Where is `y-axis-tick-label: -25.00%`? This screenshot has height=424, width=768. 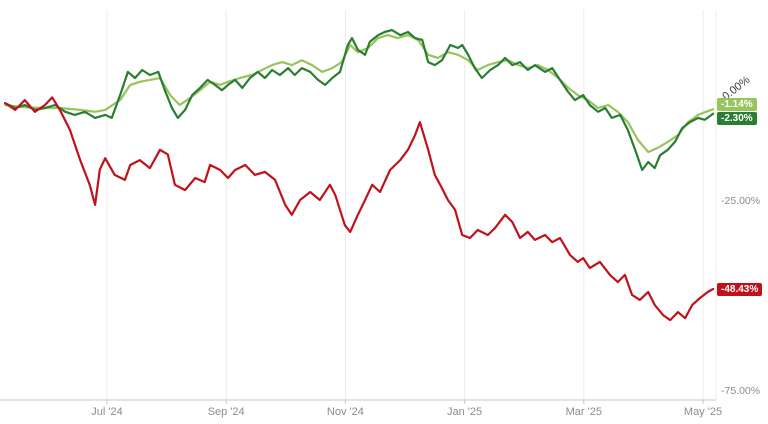
y-axis-tick-label: -25.00% is located at coordinates (740, 201).